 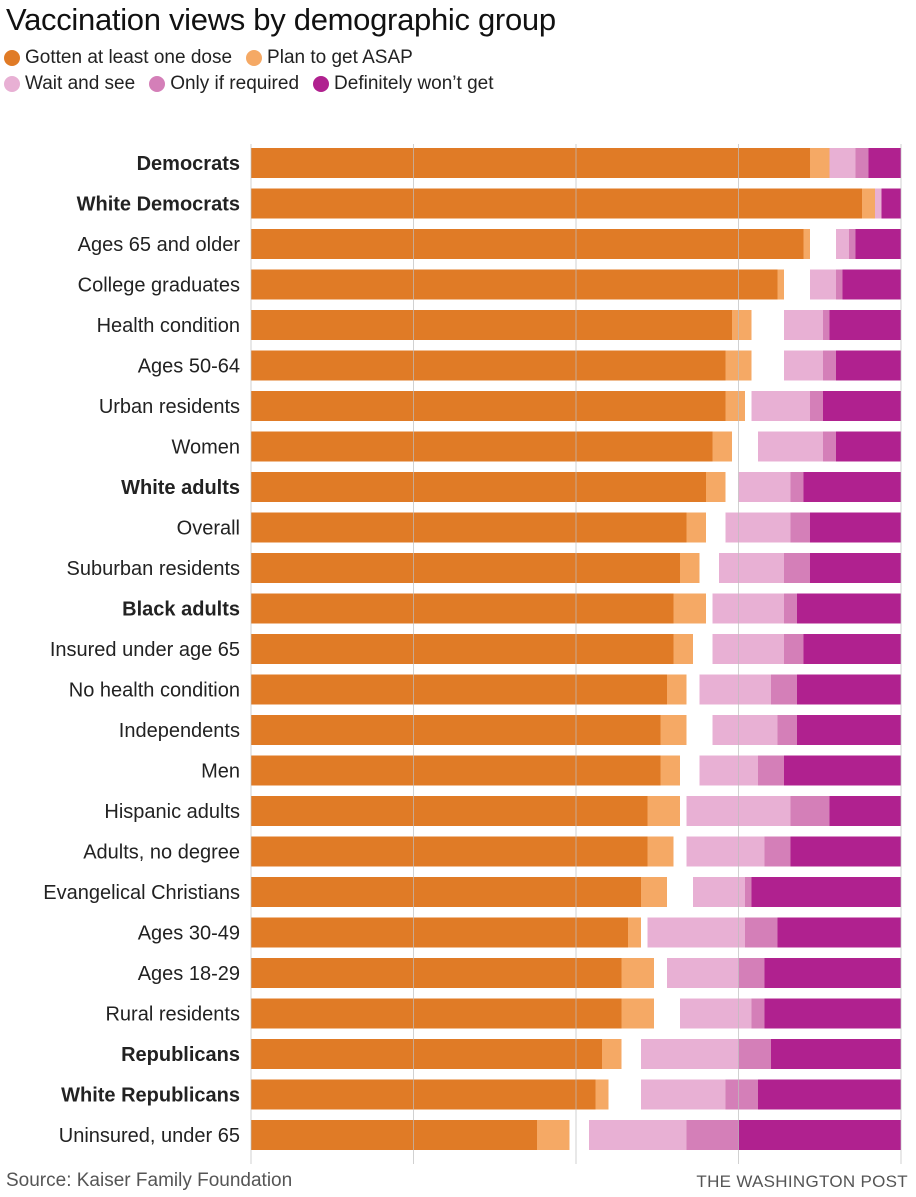 I want to click on category-label: Adults, no degree, so click(x=161, y=853).